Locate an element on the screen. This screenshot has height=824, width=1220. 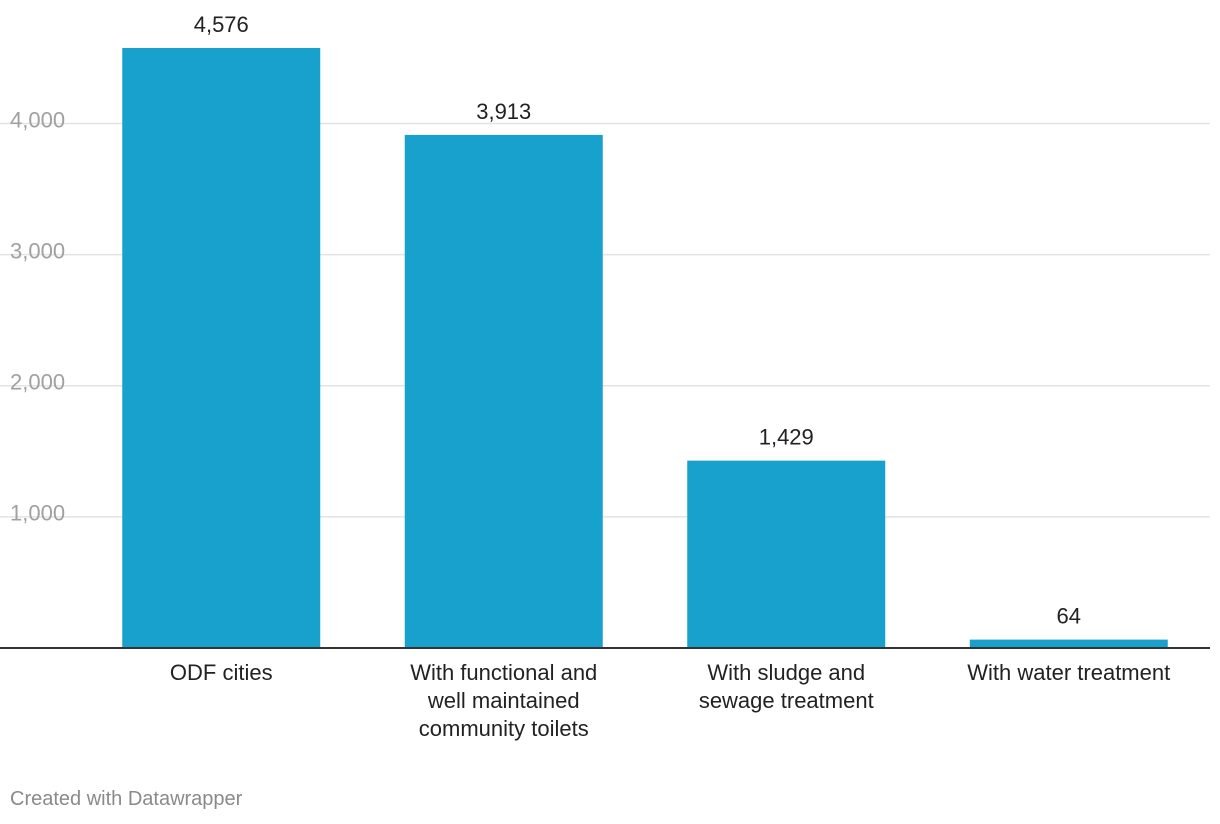
y-tick-label: 4,000 is located at coordinates (37, 119).